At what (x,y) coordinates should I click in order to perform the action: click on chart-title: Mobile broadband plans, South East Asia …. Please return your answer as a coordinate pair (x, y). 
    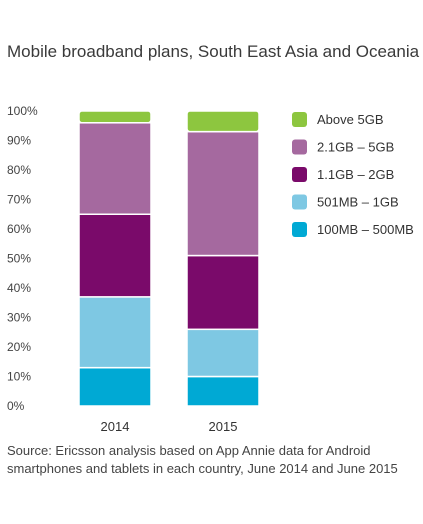
    Looking at the image, I should click on (213, 51).